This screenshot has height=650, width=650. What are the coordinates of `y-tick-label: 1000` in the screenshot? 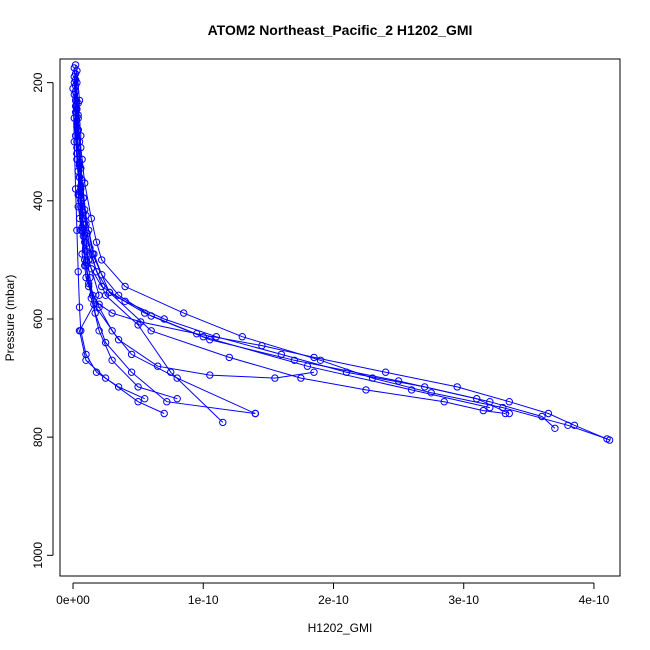 It's located at (38, 555).